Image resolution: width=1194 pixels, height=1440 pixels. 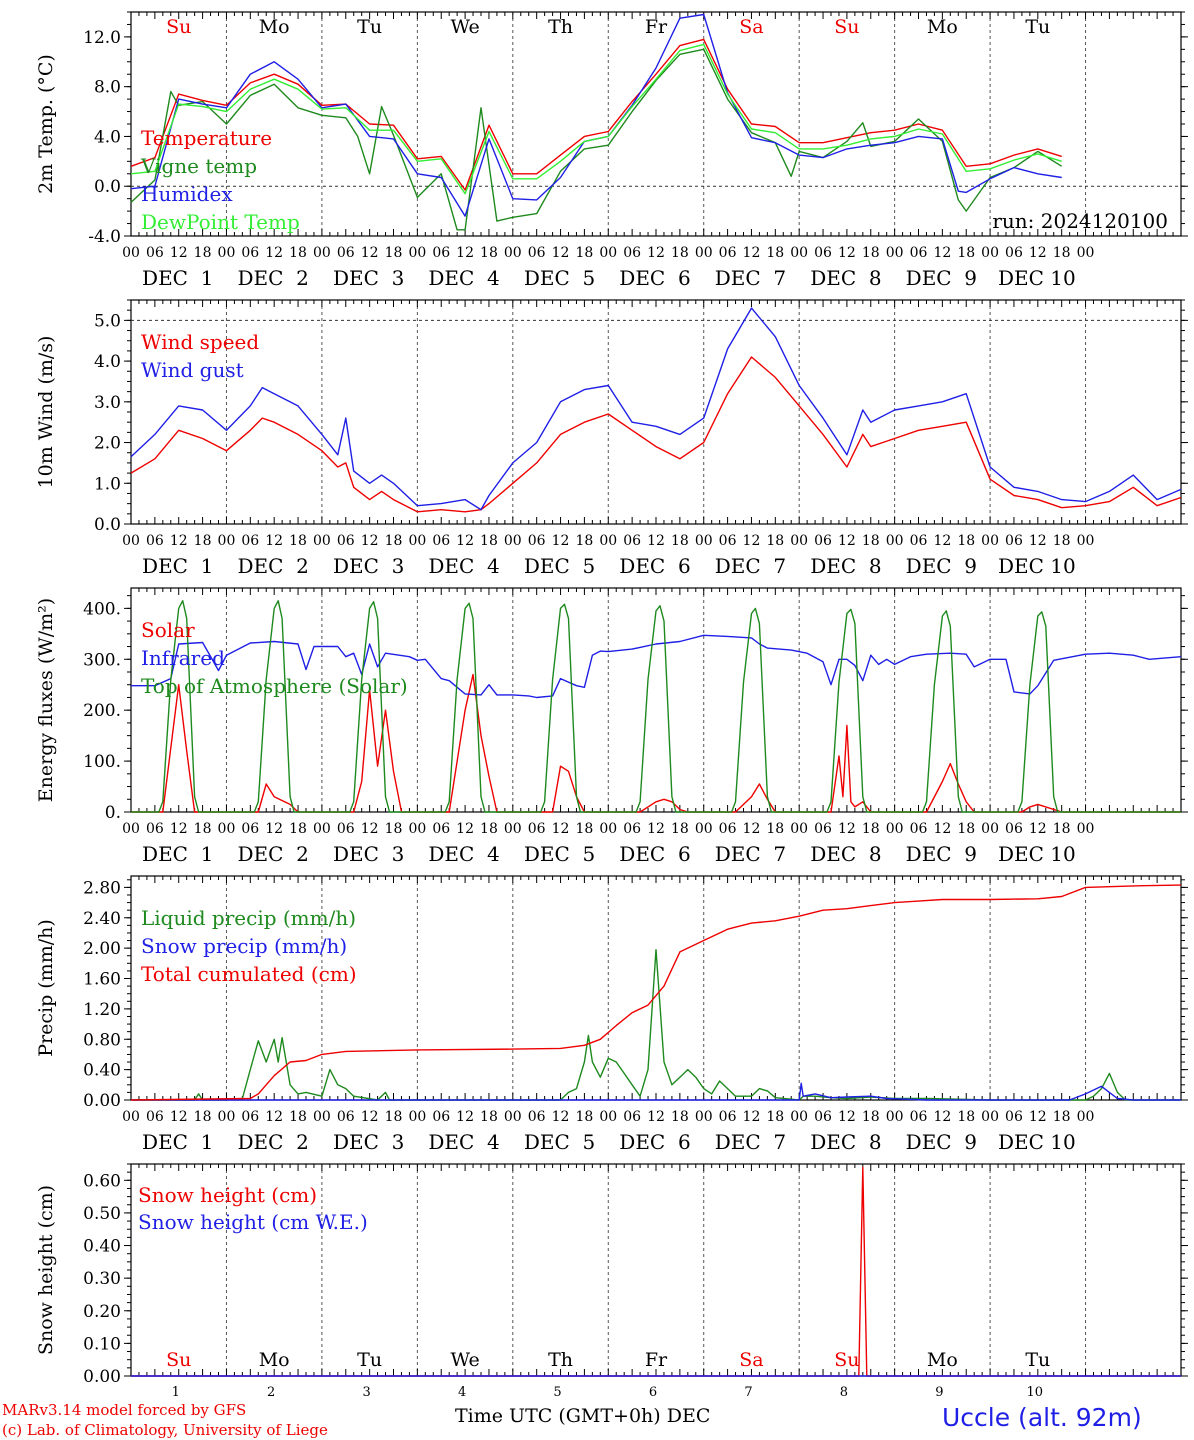 What do you see at coordinates (1035, 1392) in the screenshot?
I see `day-number-label: 10` at bounding box center [1035, 1392].